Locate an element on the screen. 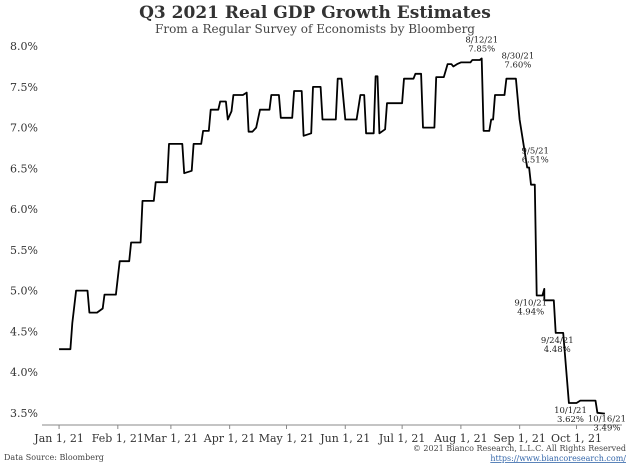  chart-title: Q3 2021 Real GDP Growth Estimates is located at coordinates (315, 13).